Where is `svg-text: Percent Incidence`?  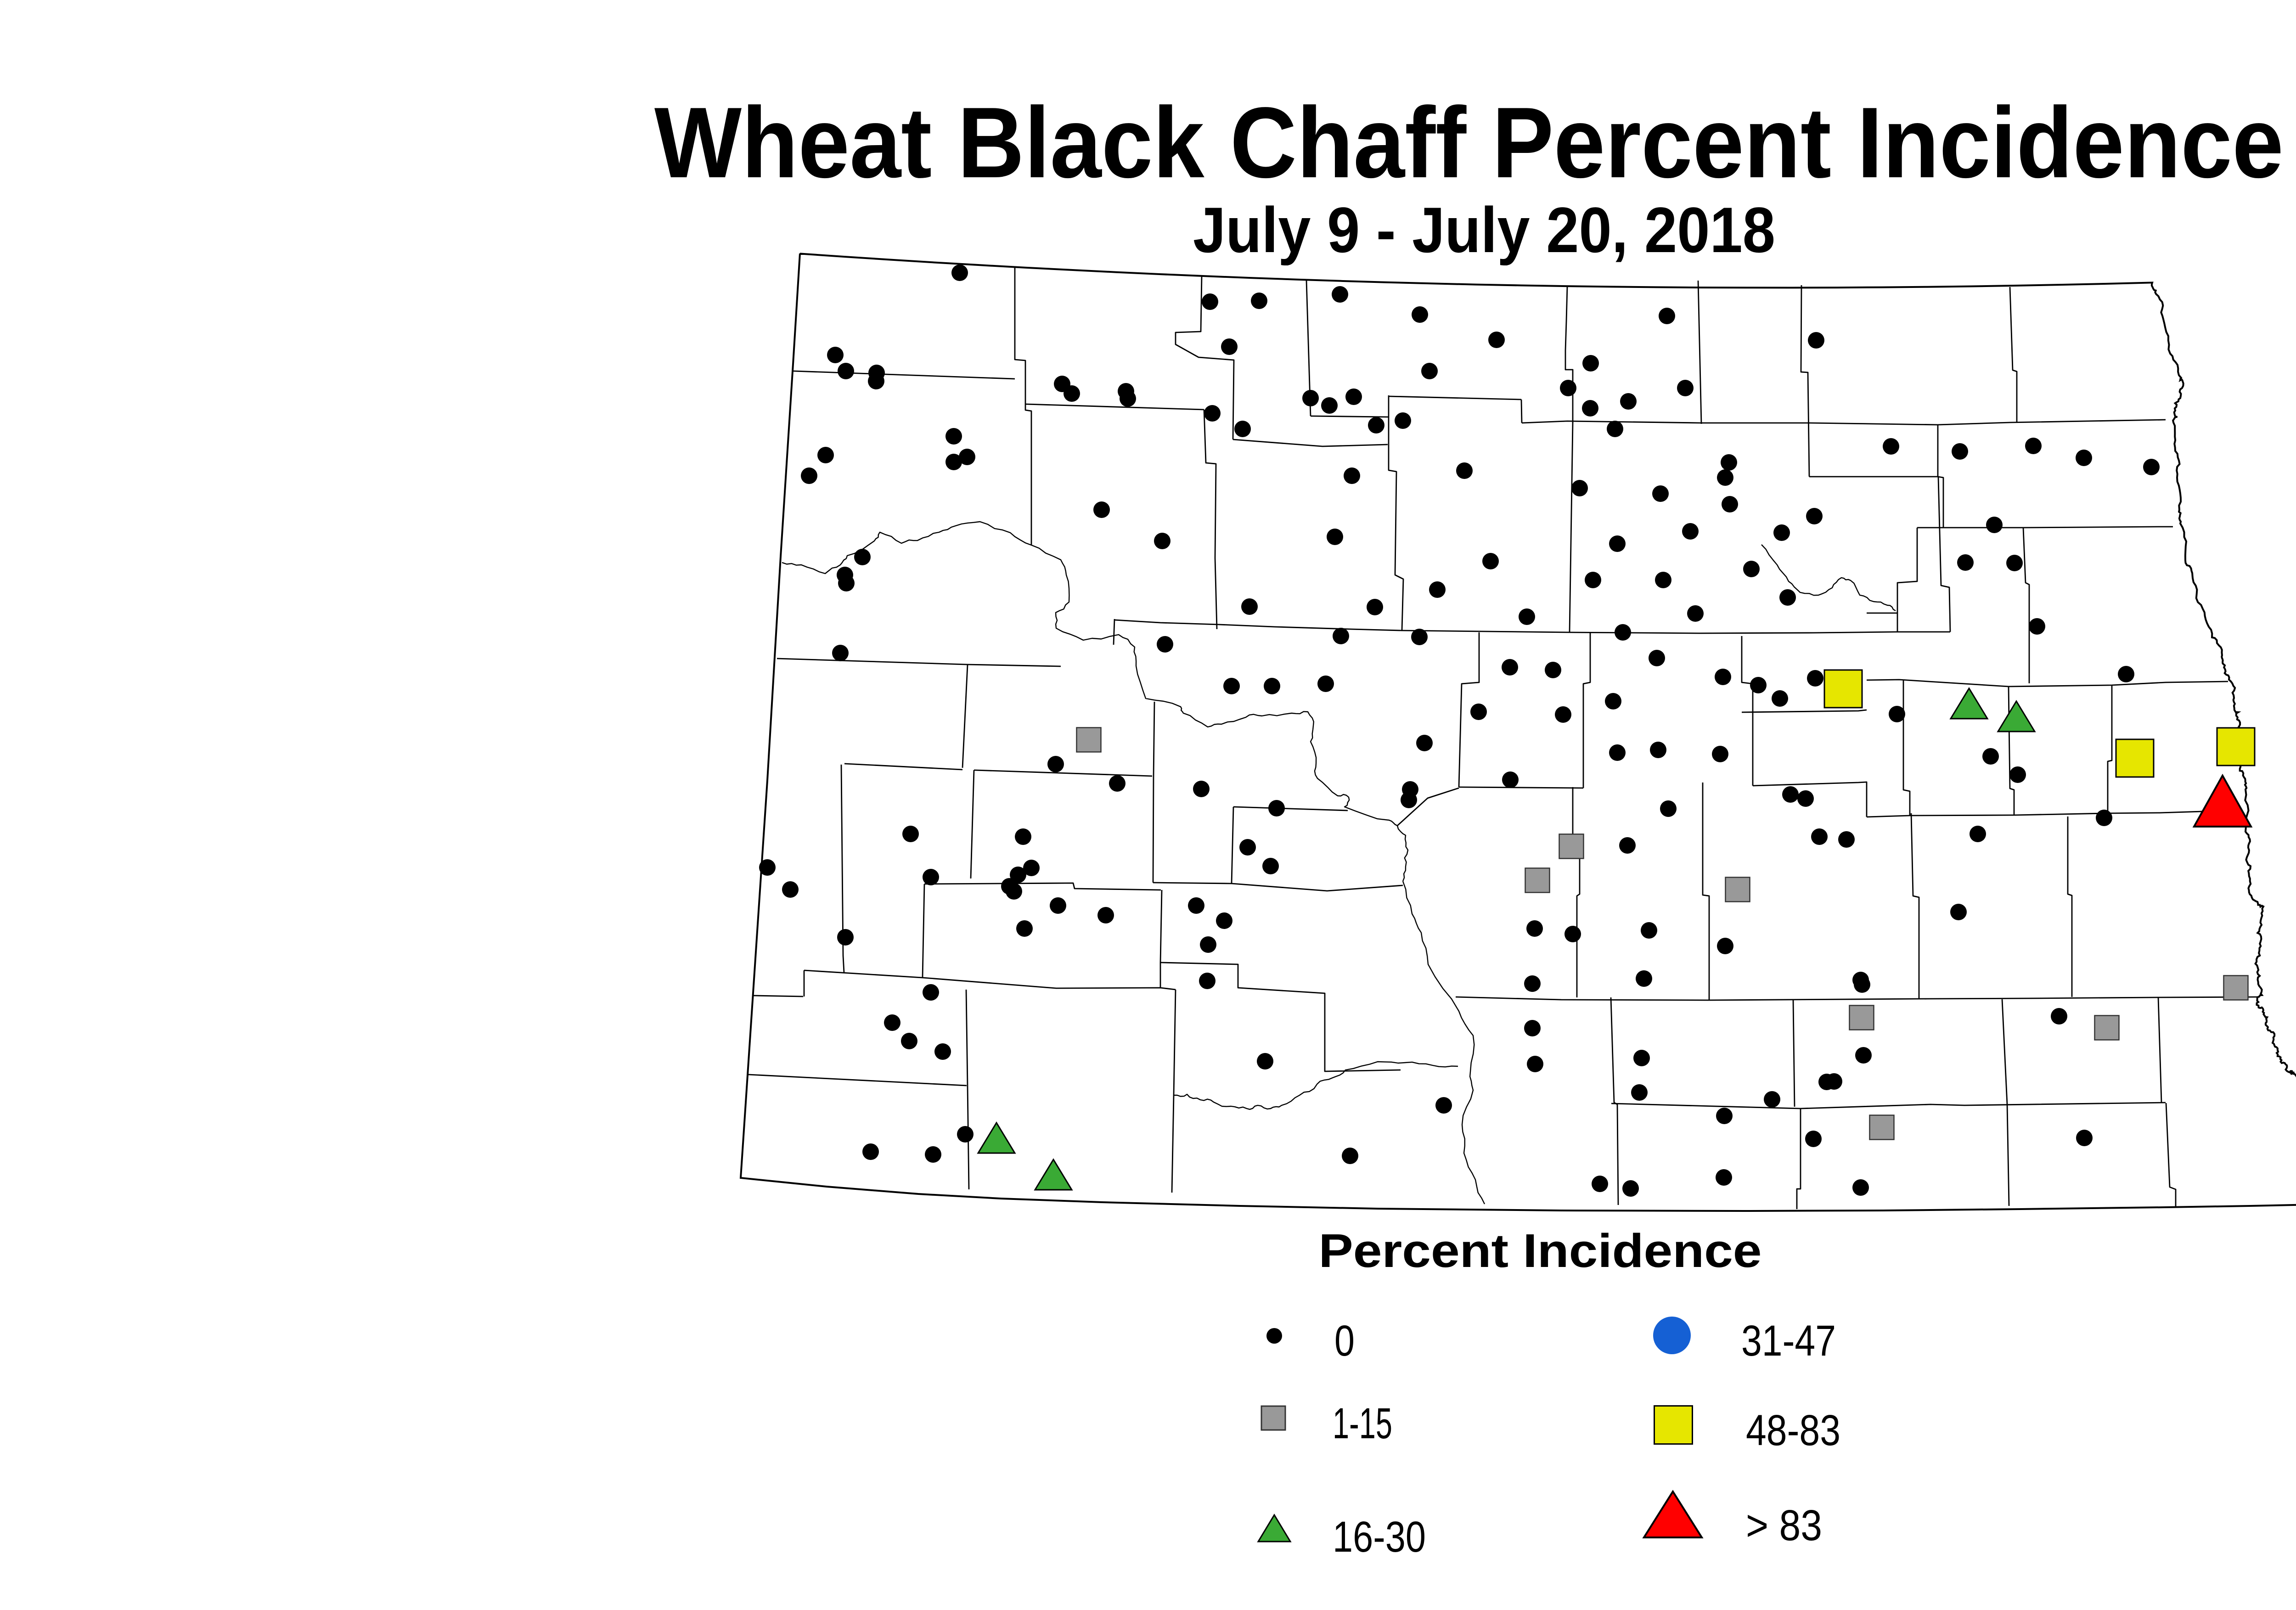
svg-text: Percent Incidence is located at coordinates (1541, 1251).